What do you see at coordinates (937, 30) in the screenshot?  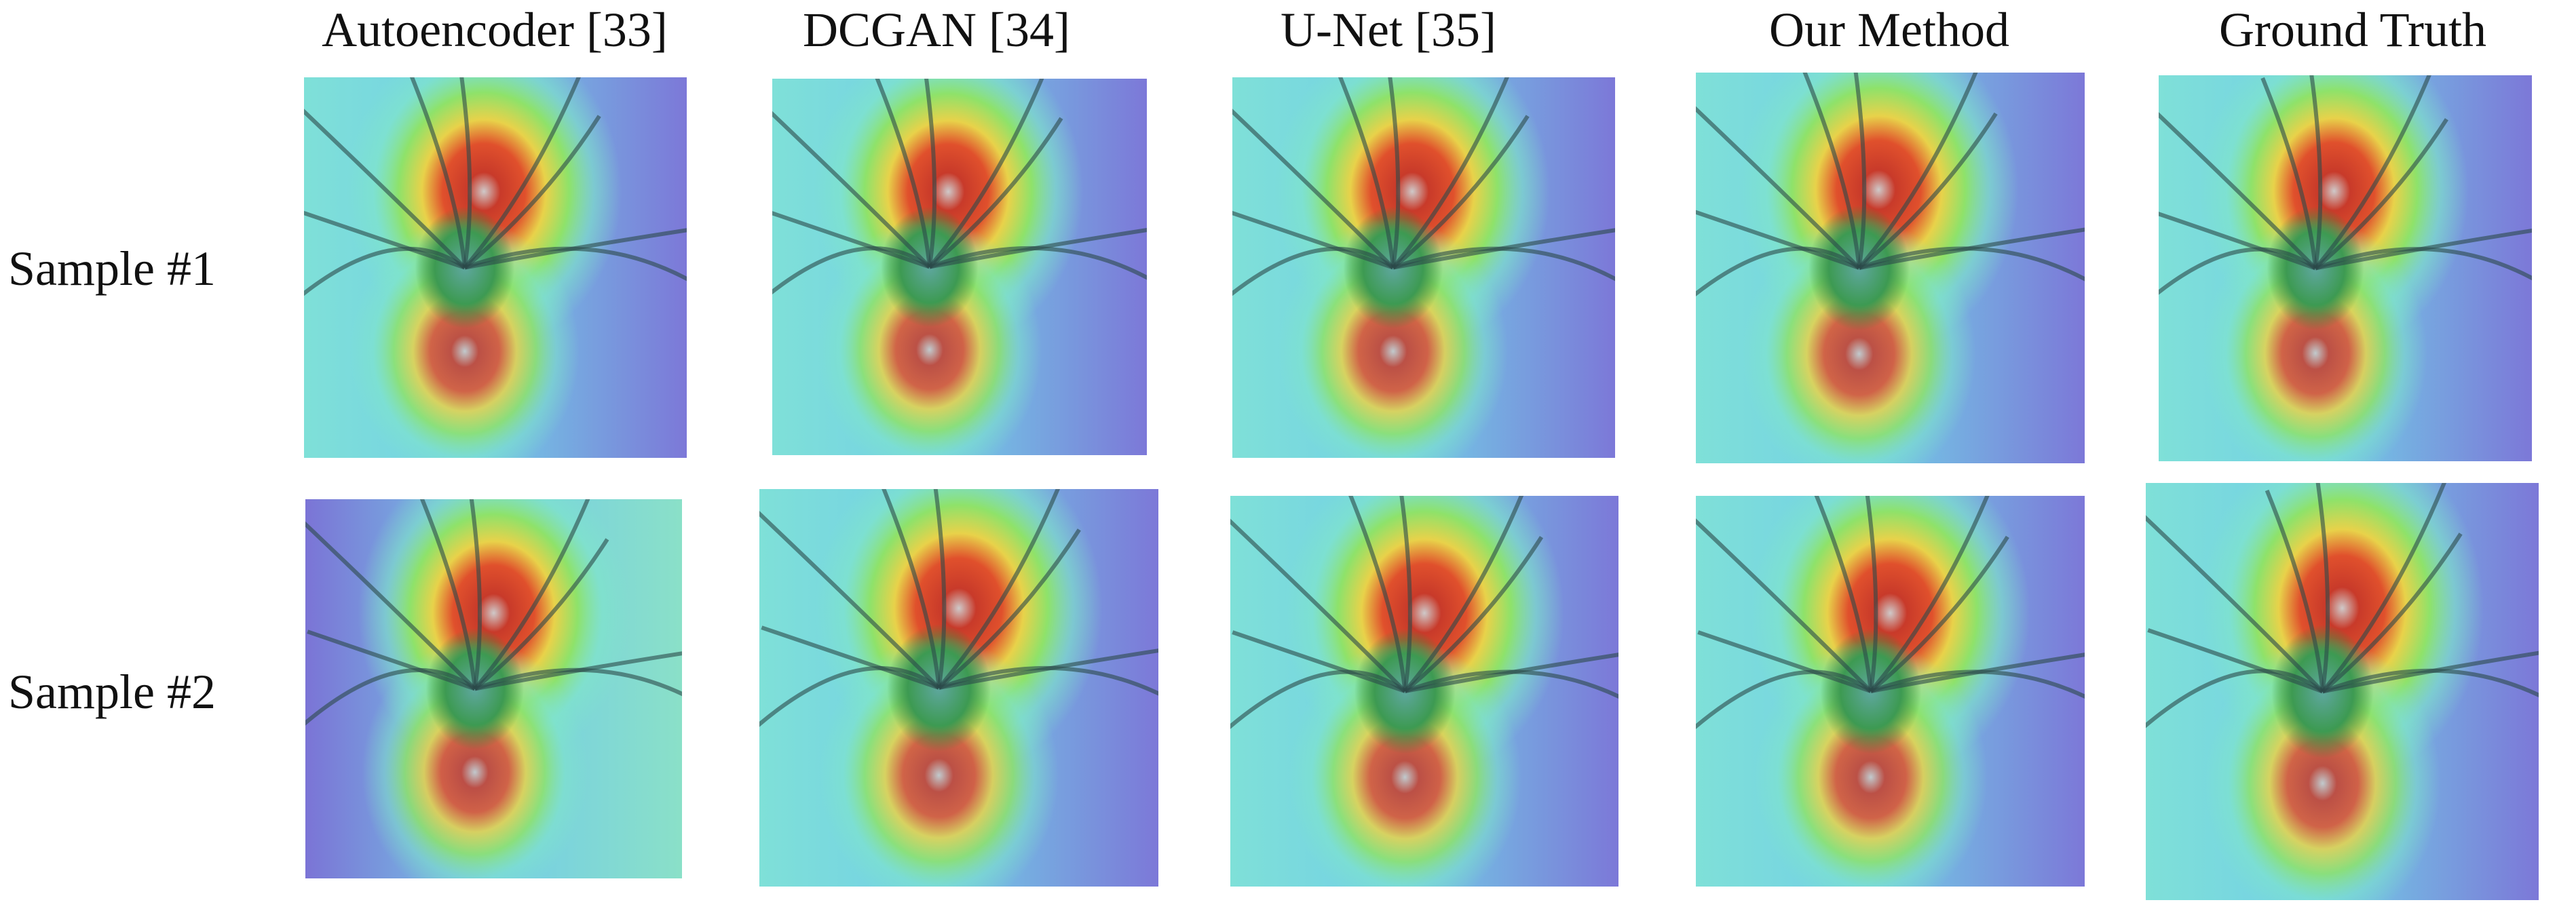 I see `column-header: DCGAN [34]` at bounding box center [937, 30].